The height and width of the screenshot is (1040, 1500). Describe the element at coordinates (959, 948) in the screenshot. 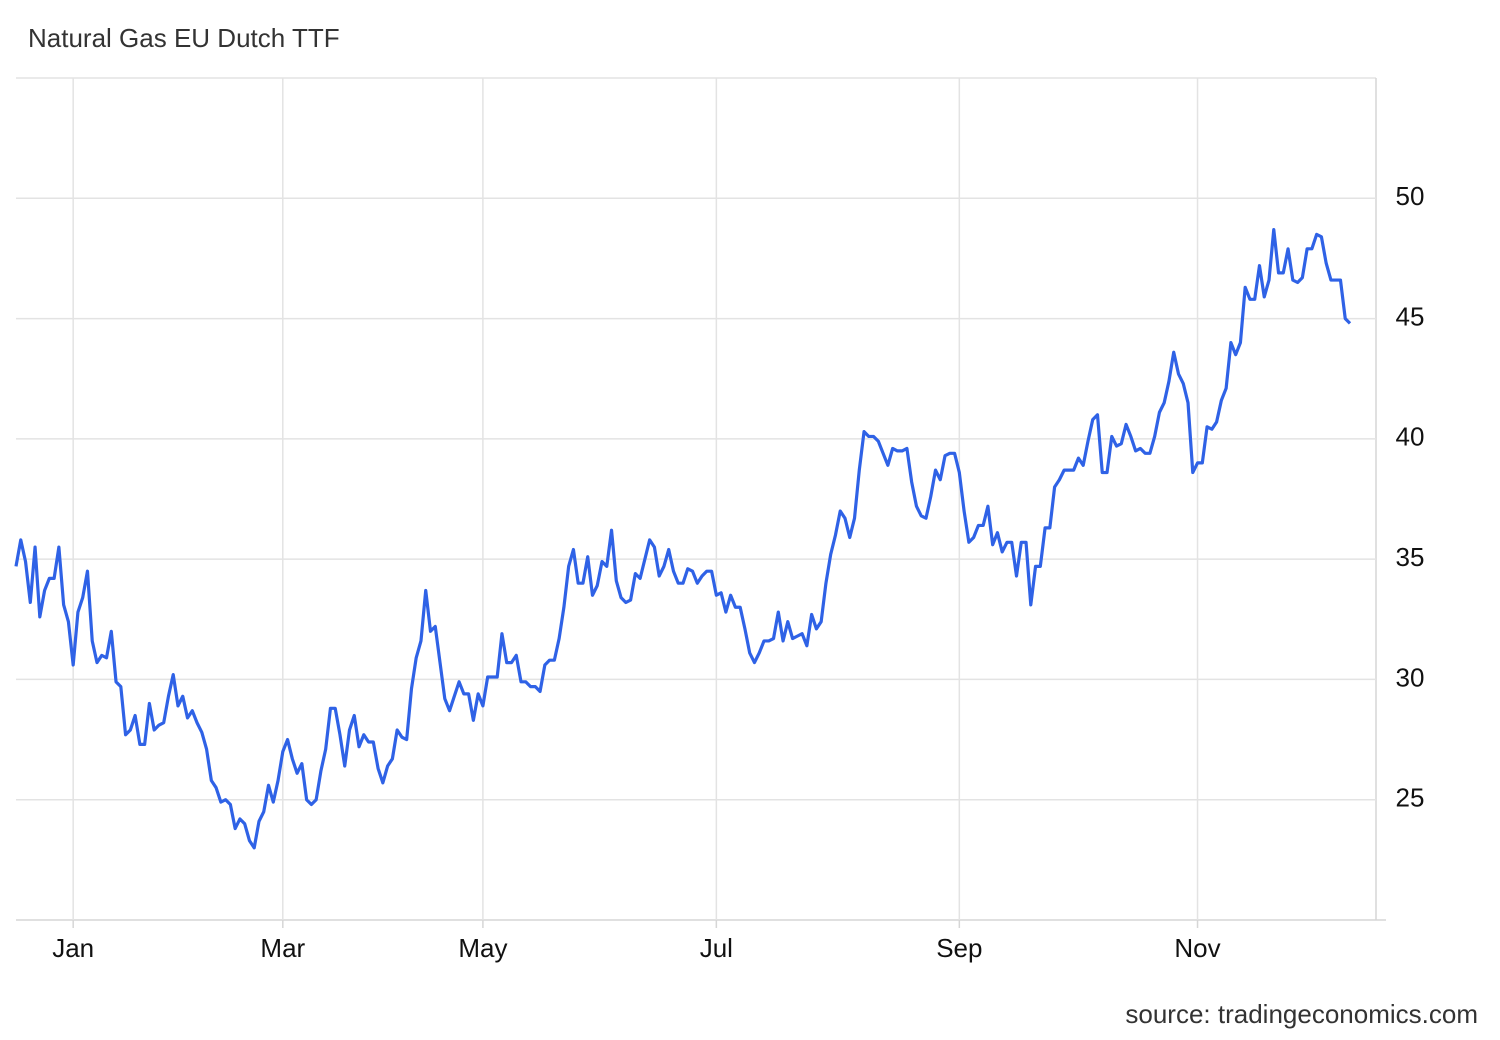

I see `x-tick-label: Sep` at that location.